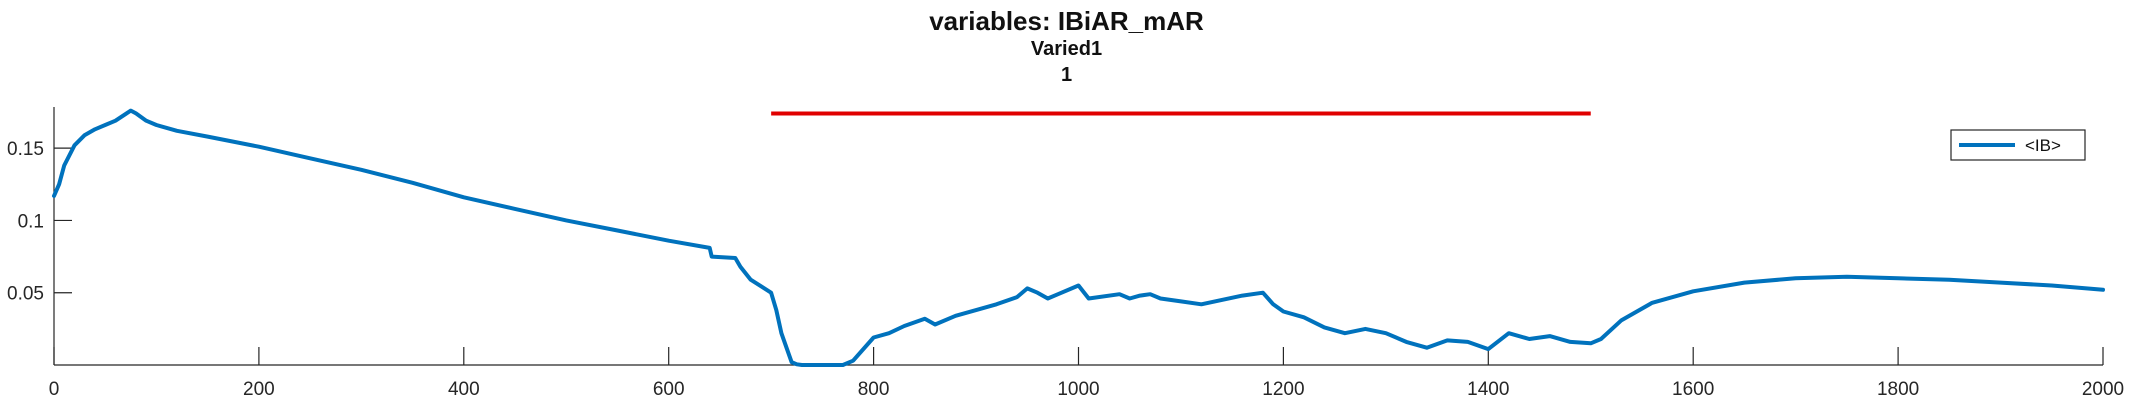 The image size is (2133, 400). Describe the element at coordinates (874, 389) in the screenshot. I see `x-tick-label: 800` at that location.